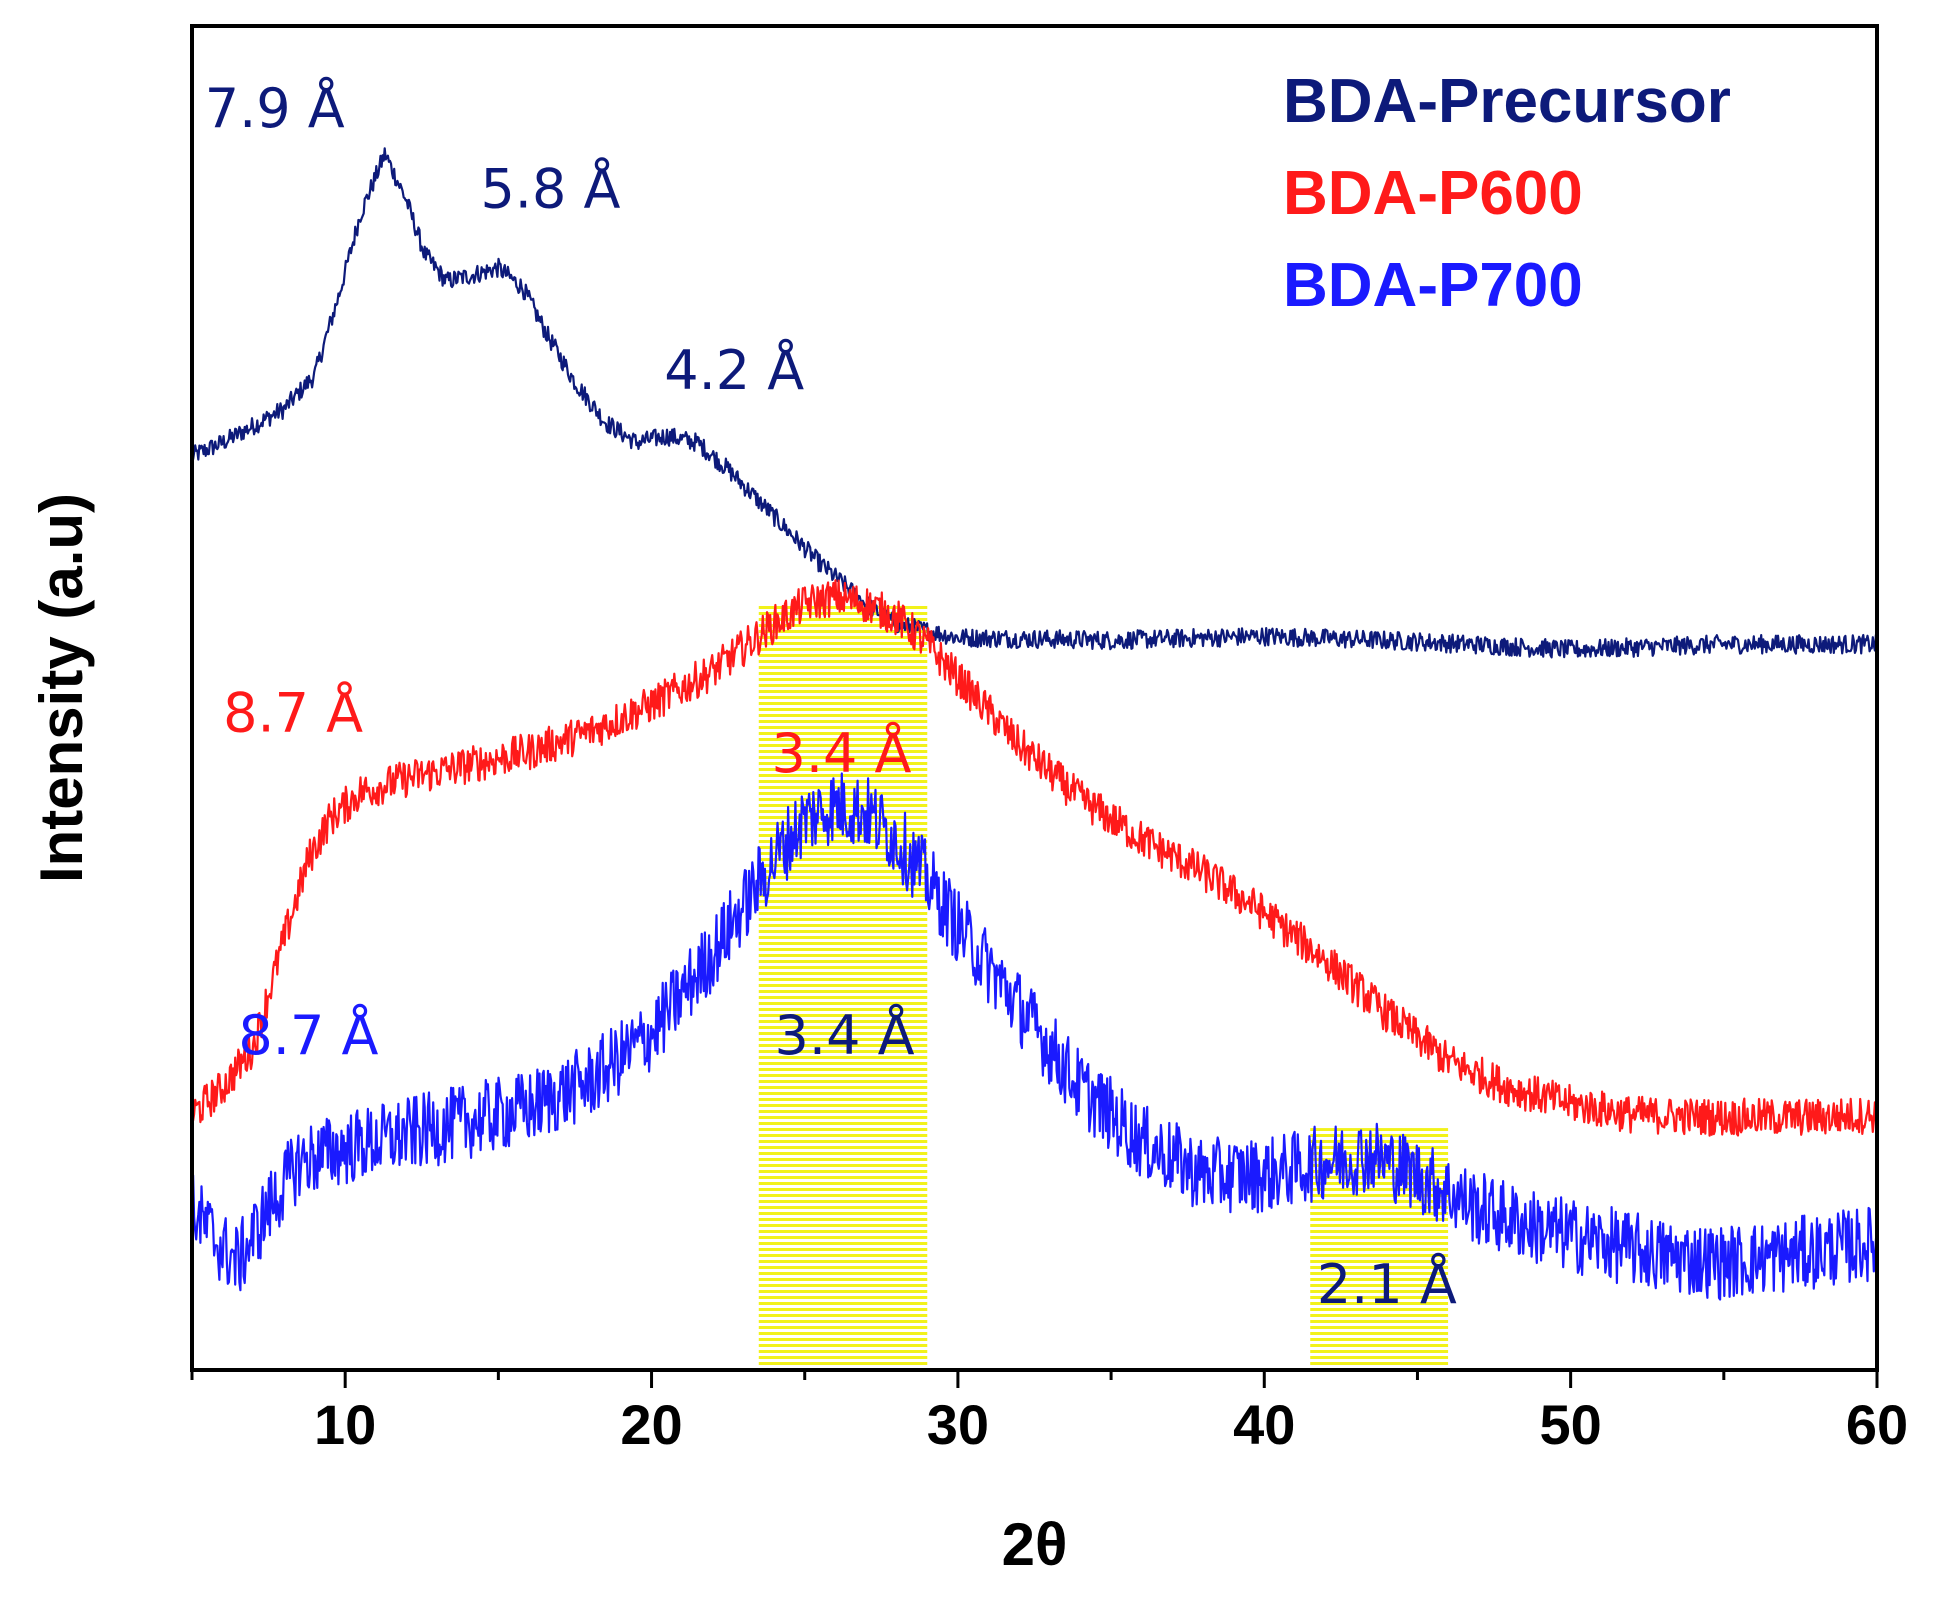  What do you see at coordinates (734, 370) in the screenshot?
I see `peak-label: 4.2 Å` at bounding box center [734, 370].